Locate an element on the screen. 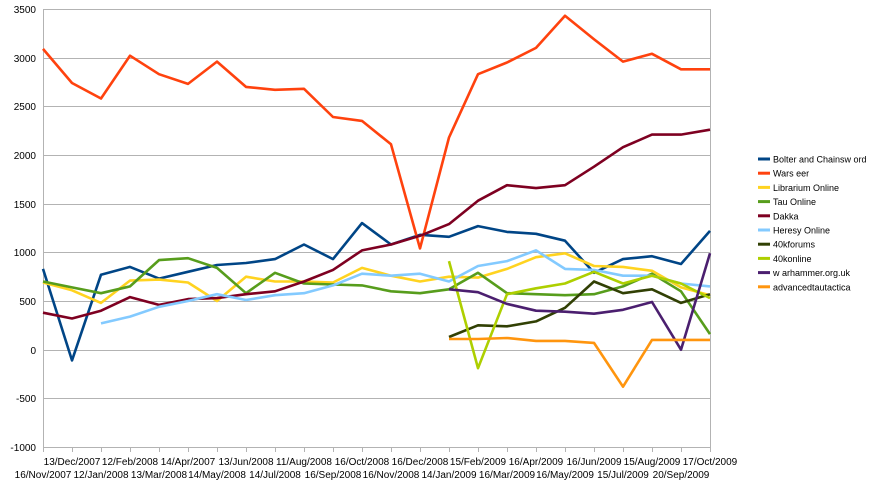  series-line-40konline is located at coordinates (579, 315).